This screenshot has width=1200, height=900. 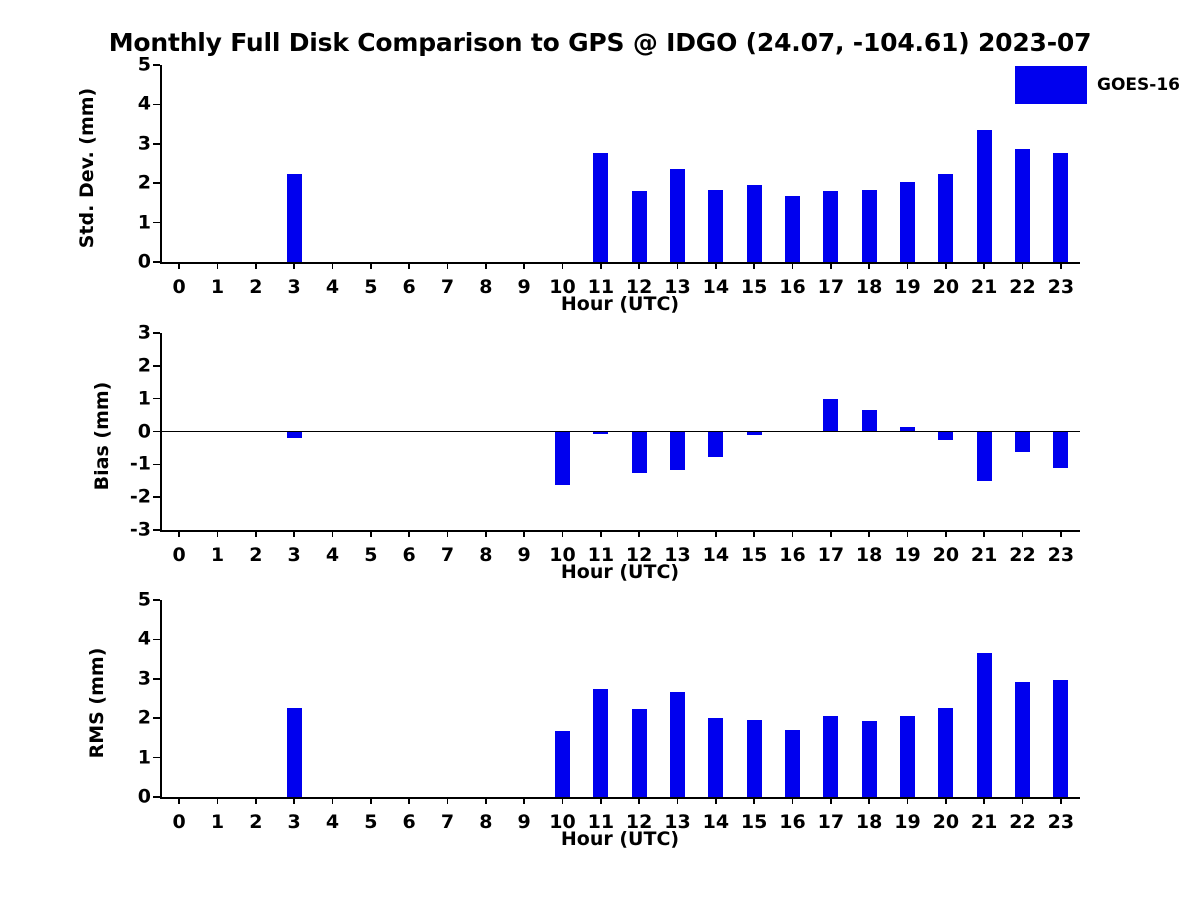 I want to click on y-axis-tick-label: 0, so click(x=144, y=261).